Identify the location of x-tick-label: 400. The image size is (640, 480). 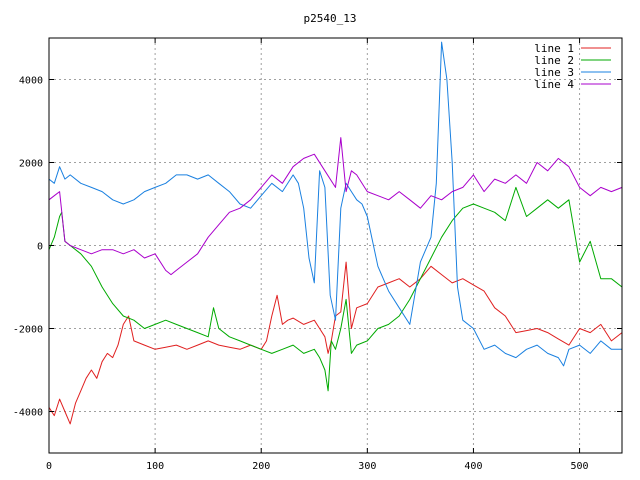
(473, 466).